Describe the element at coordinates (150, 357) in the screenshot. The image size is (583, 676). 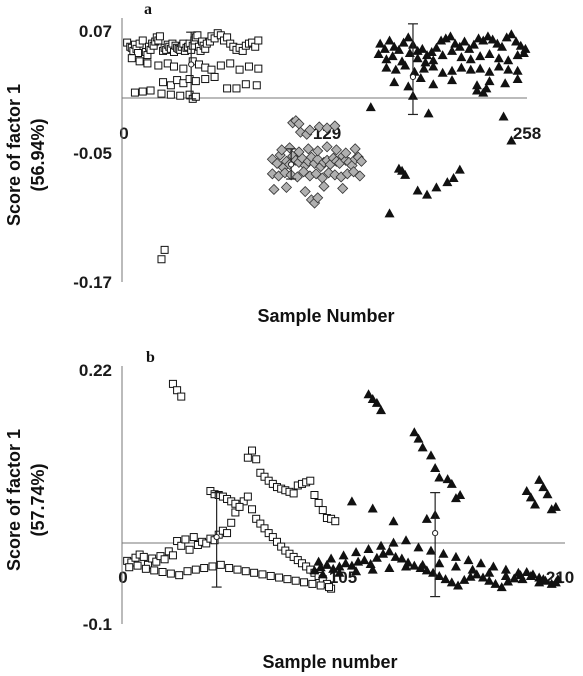
I see `panel-b-label: b` at that location.